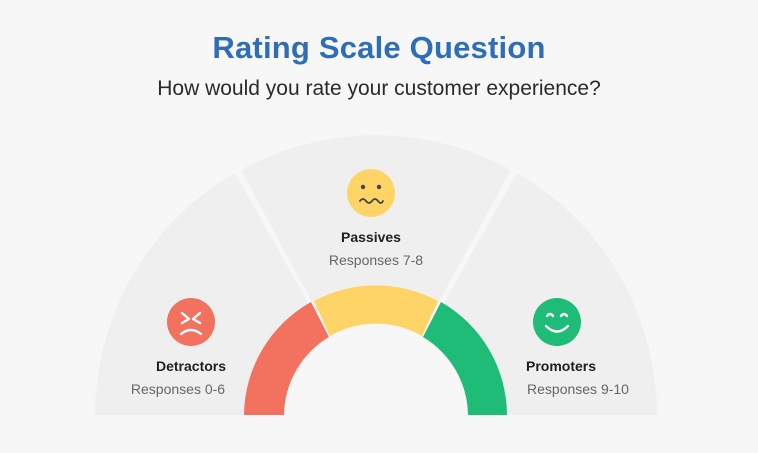  What do you see at coordinates (376, 310) in the screenshot?
I see `arc-passives` at bounding box center [376, 310].